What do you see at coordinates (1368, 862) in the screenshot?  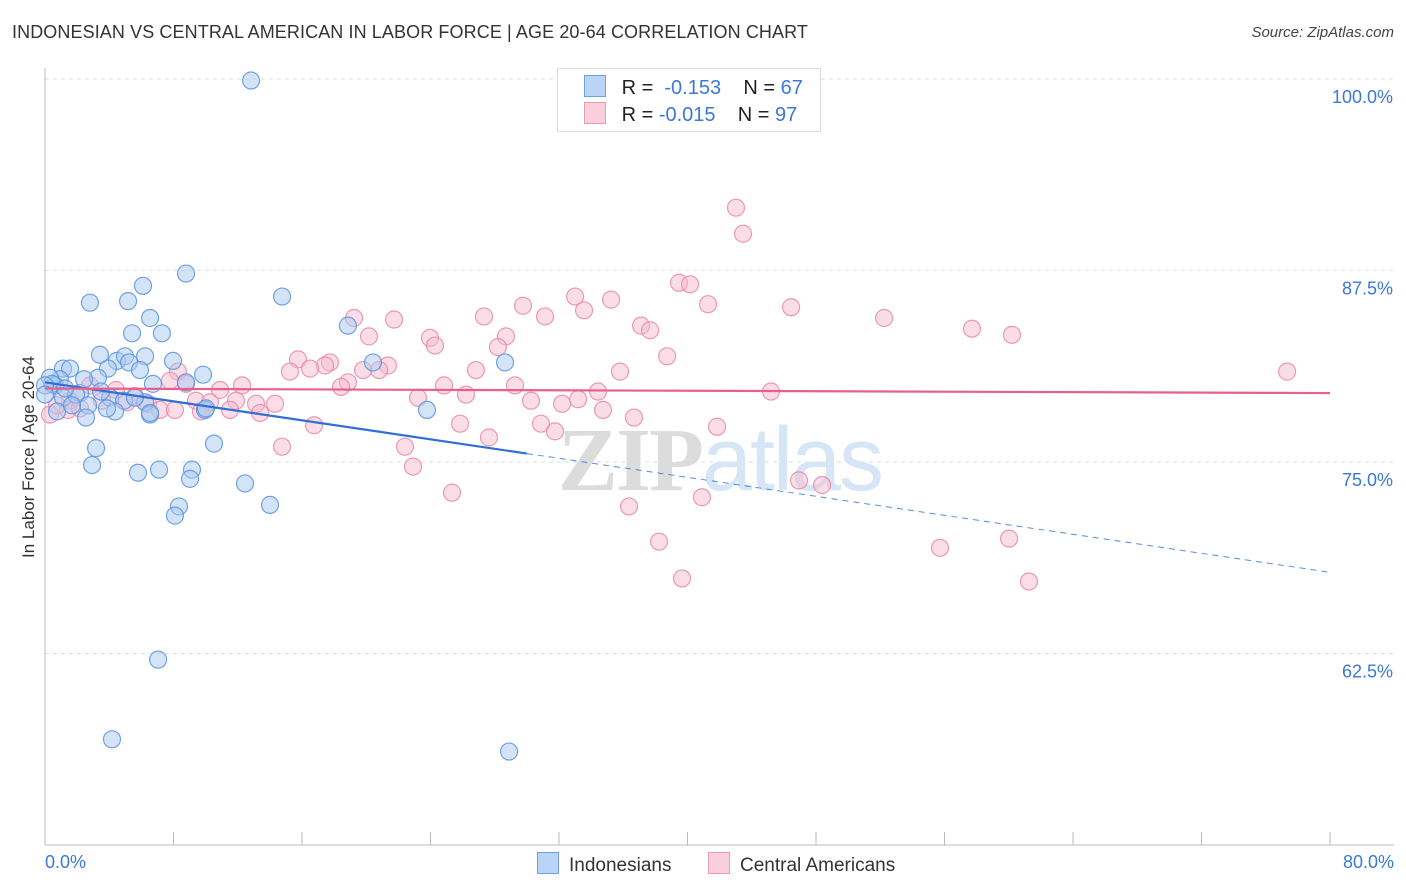 I see `x-tick-label-max: 80.0%` at bounding box center [1368, 862].